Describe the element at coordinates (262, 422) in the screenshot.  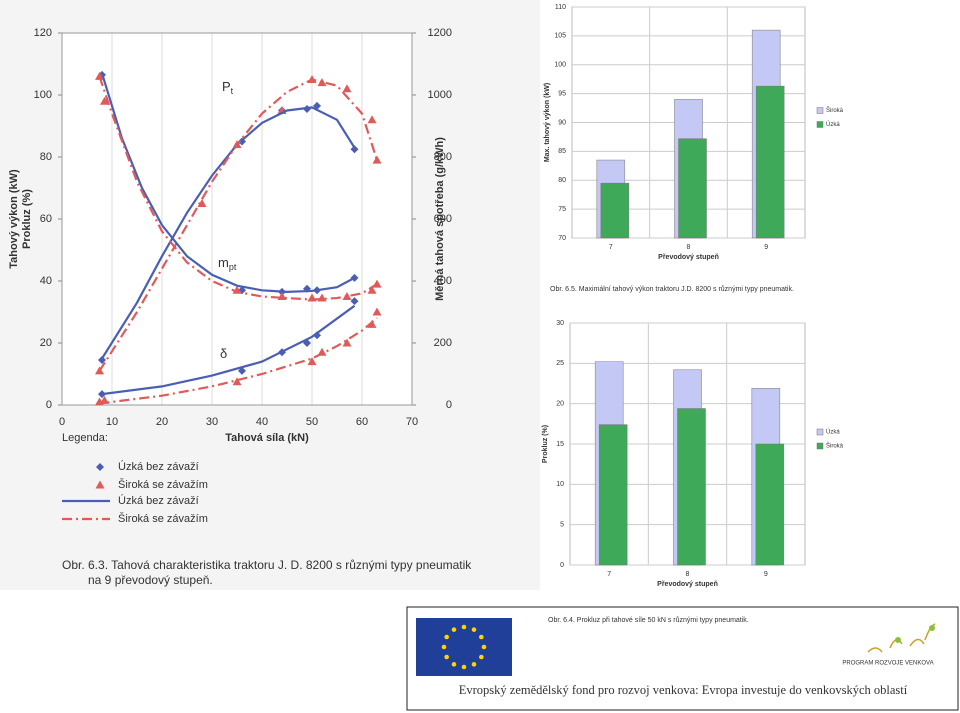
I see `x-tick-label: 40` at that location.